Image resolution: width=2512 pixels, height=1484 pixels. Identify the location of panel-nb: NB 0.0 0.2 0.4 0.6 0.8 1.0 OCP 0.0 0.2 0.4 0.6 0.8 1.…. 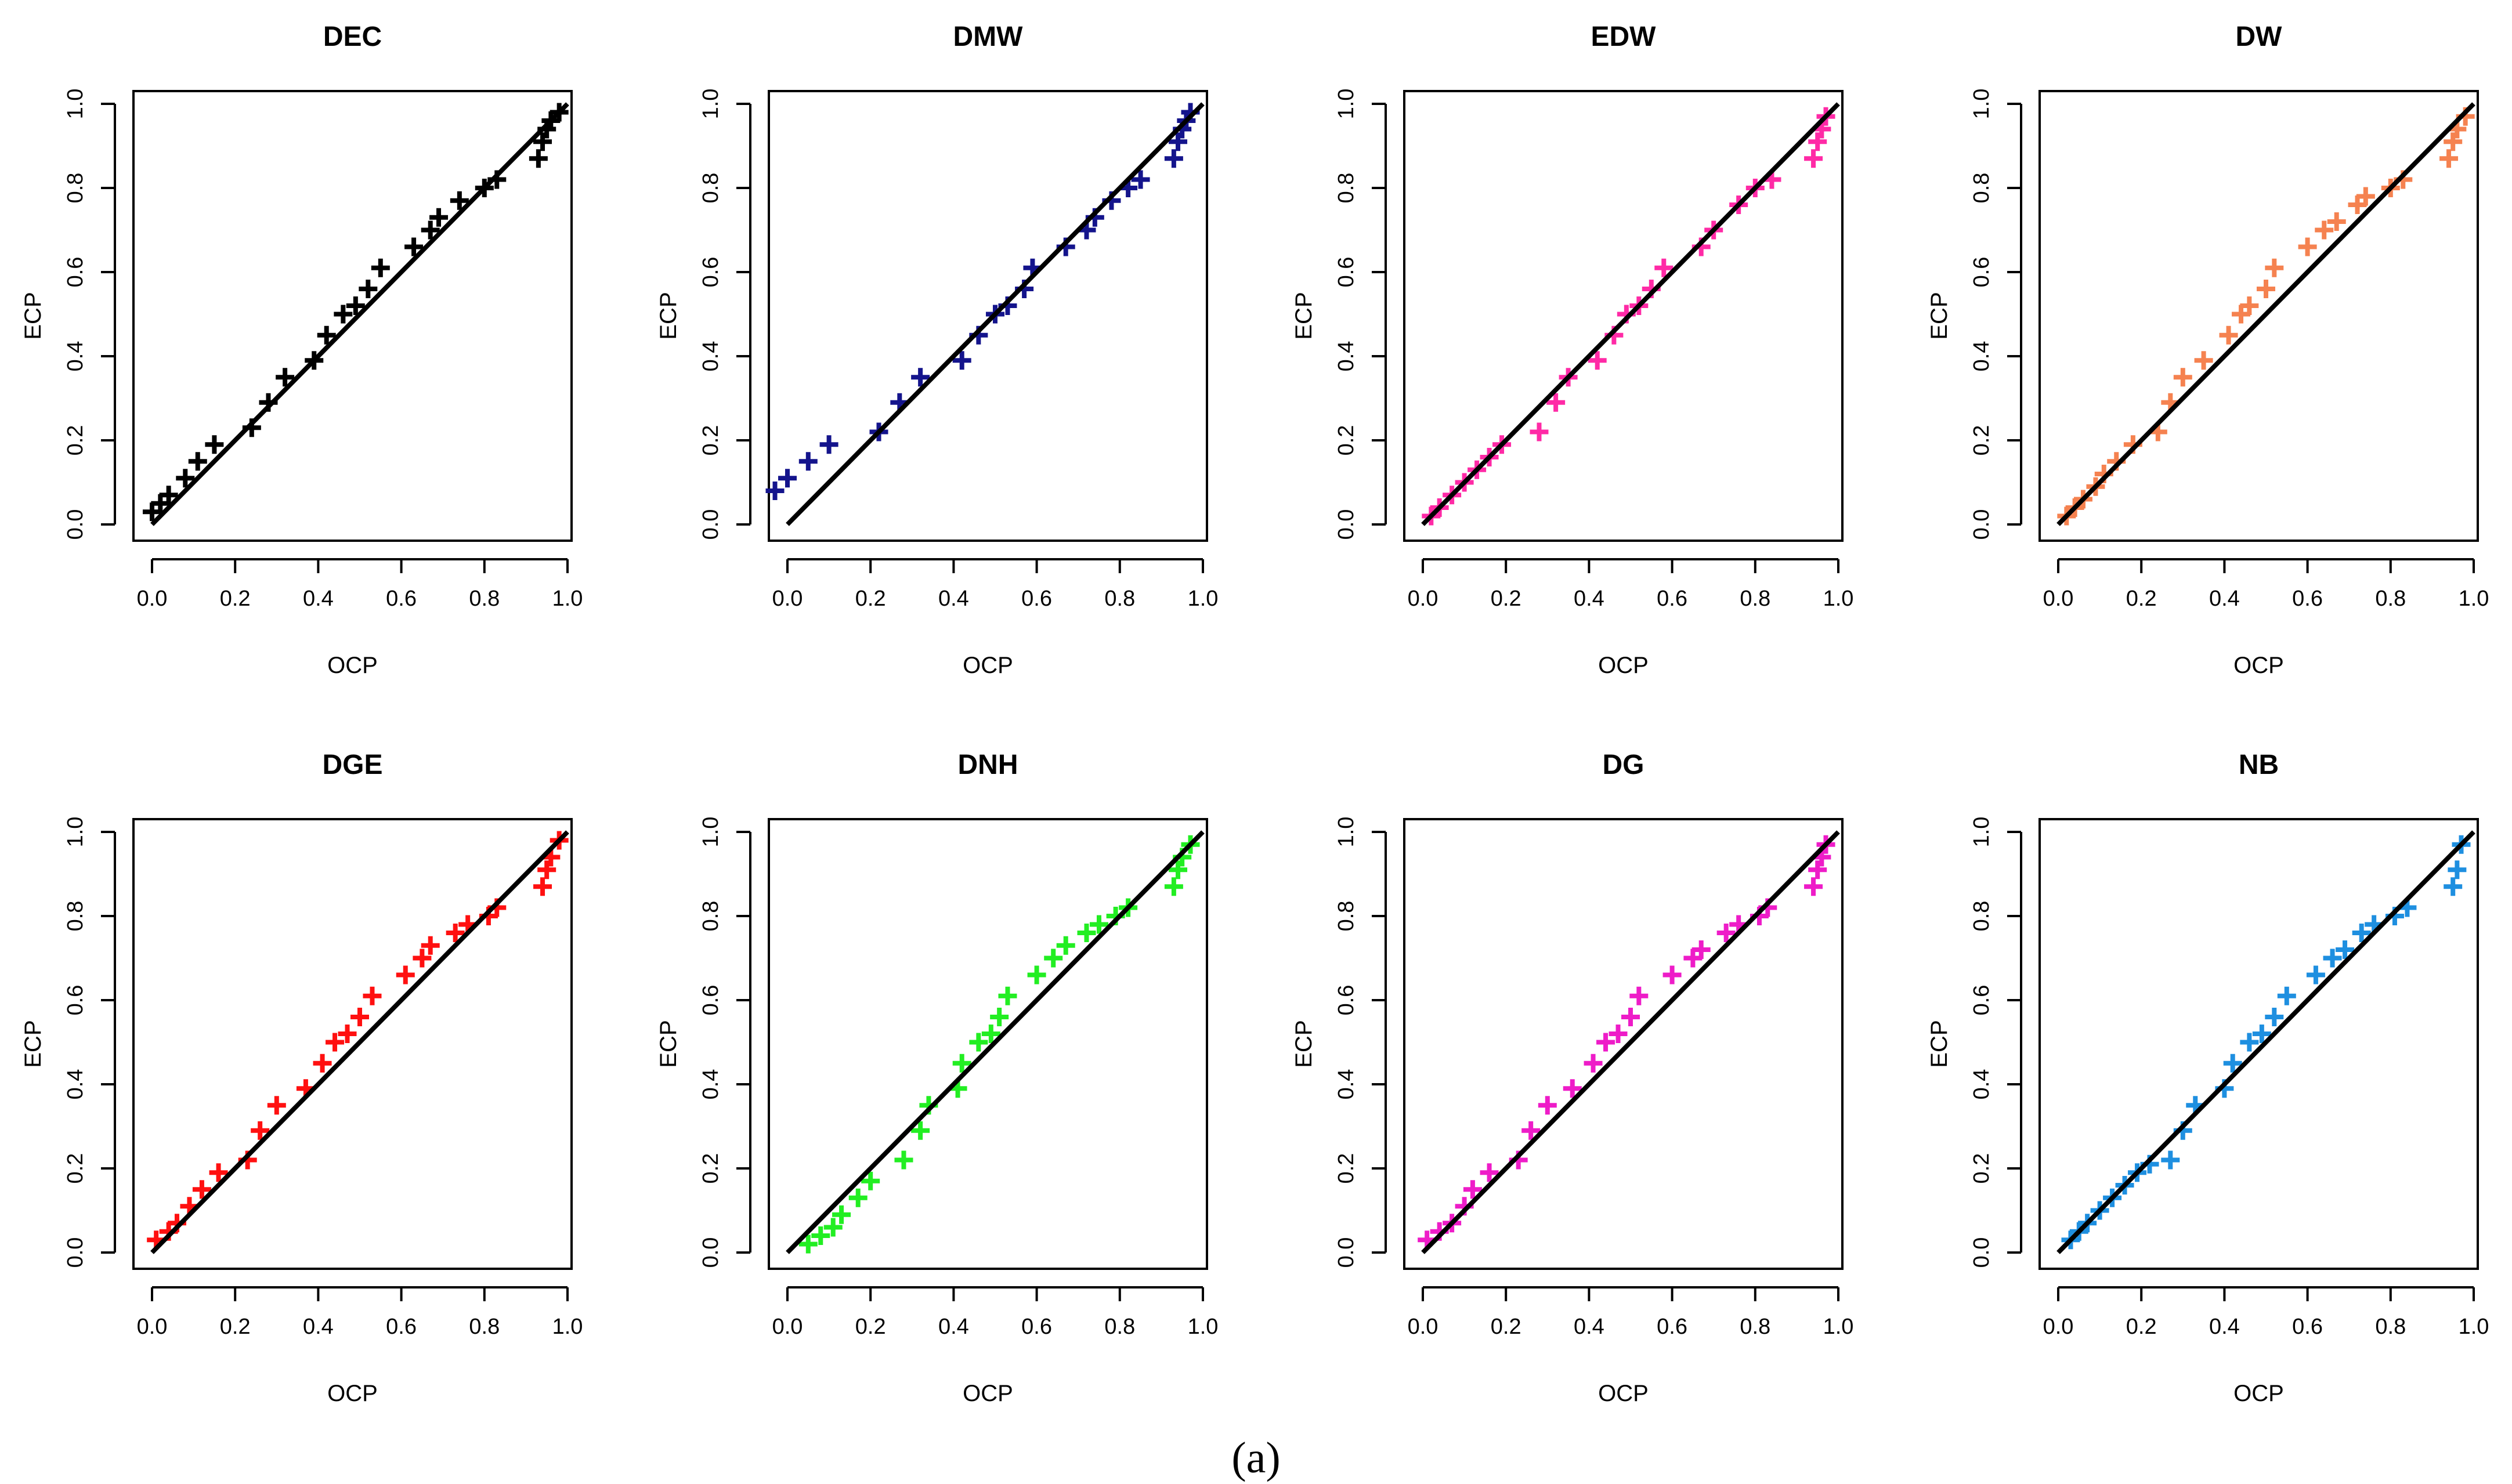
(2208, 1078).